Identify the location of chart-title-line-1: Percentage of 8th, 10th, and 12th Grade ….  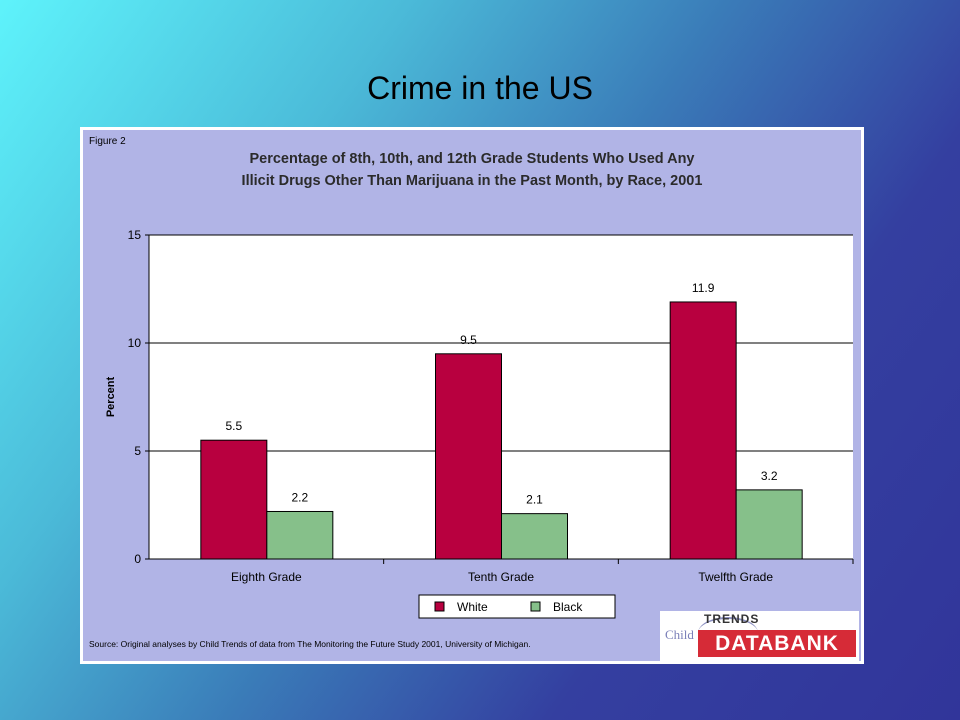
(472, 159).